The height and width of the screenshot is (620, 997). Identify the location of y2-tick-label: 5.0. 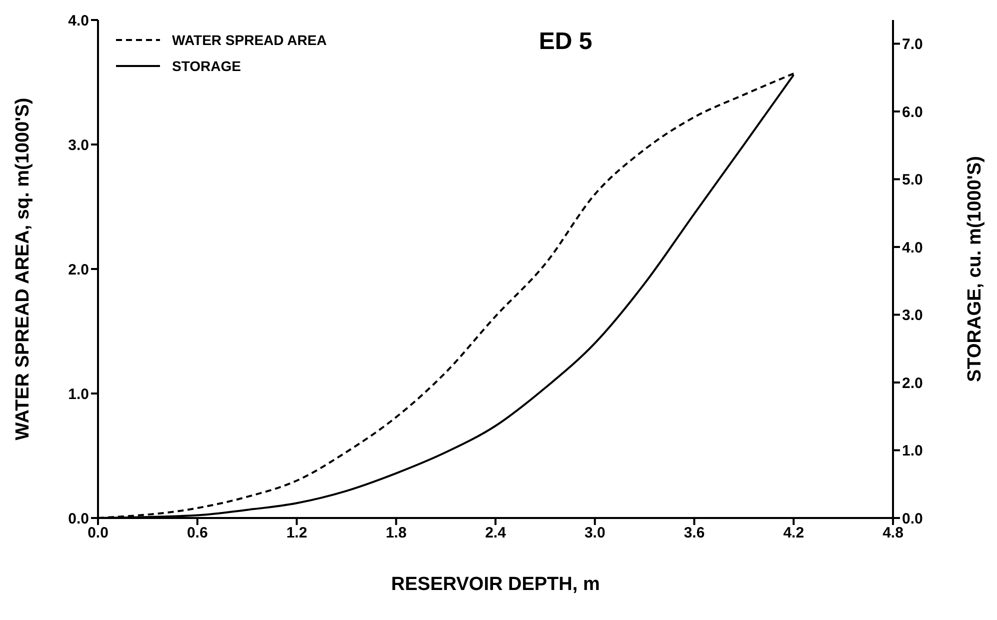
(912, 180).